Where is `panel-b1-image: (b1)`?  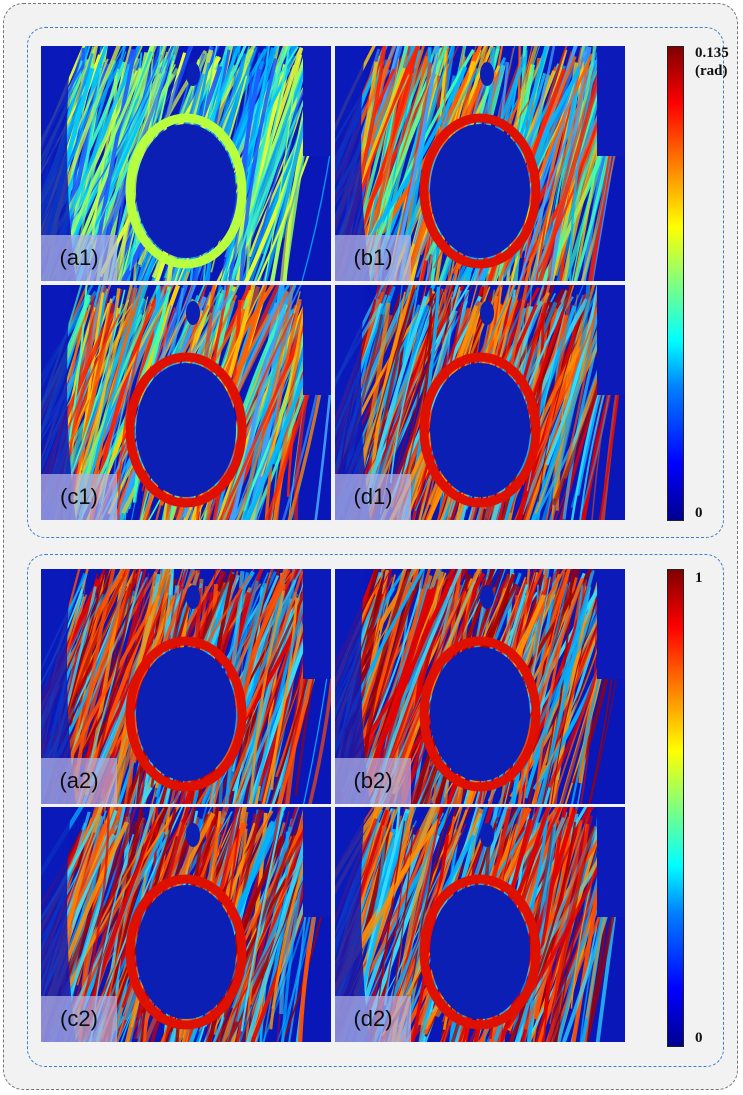
panel-b1-image: (b1) is located at coordinates (480, 163).